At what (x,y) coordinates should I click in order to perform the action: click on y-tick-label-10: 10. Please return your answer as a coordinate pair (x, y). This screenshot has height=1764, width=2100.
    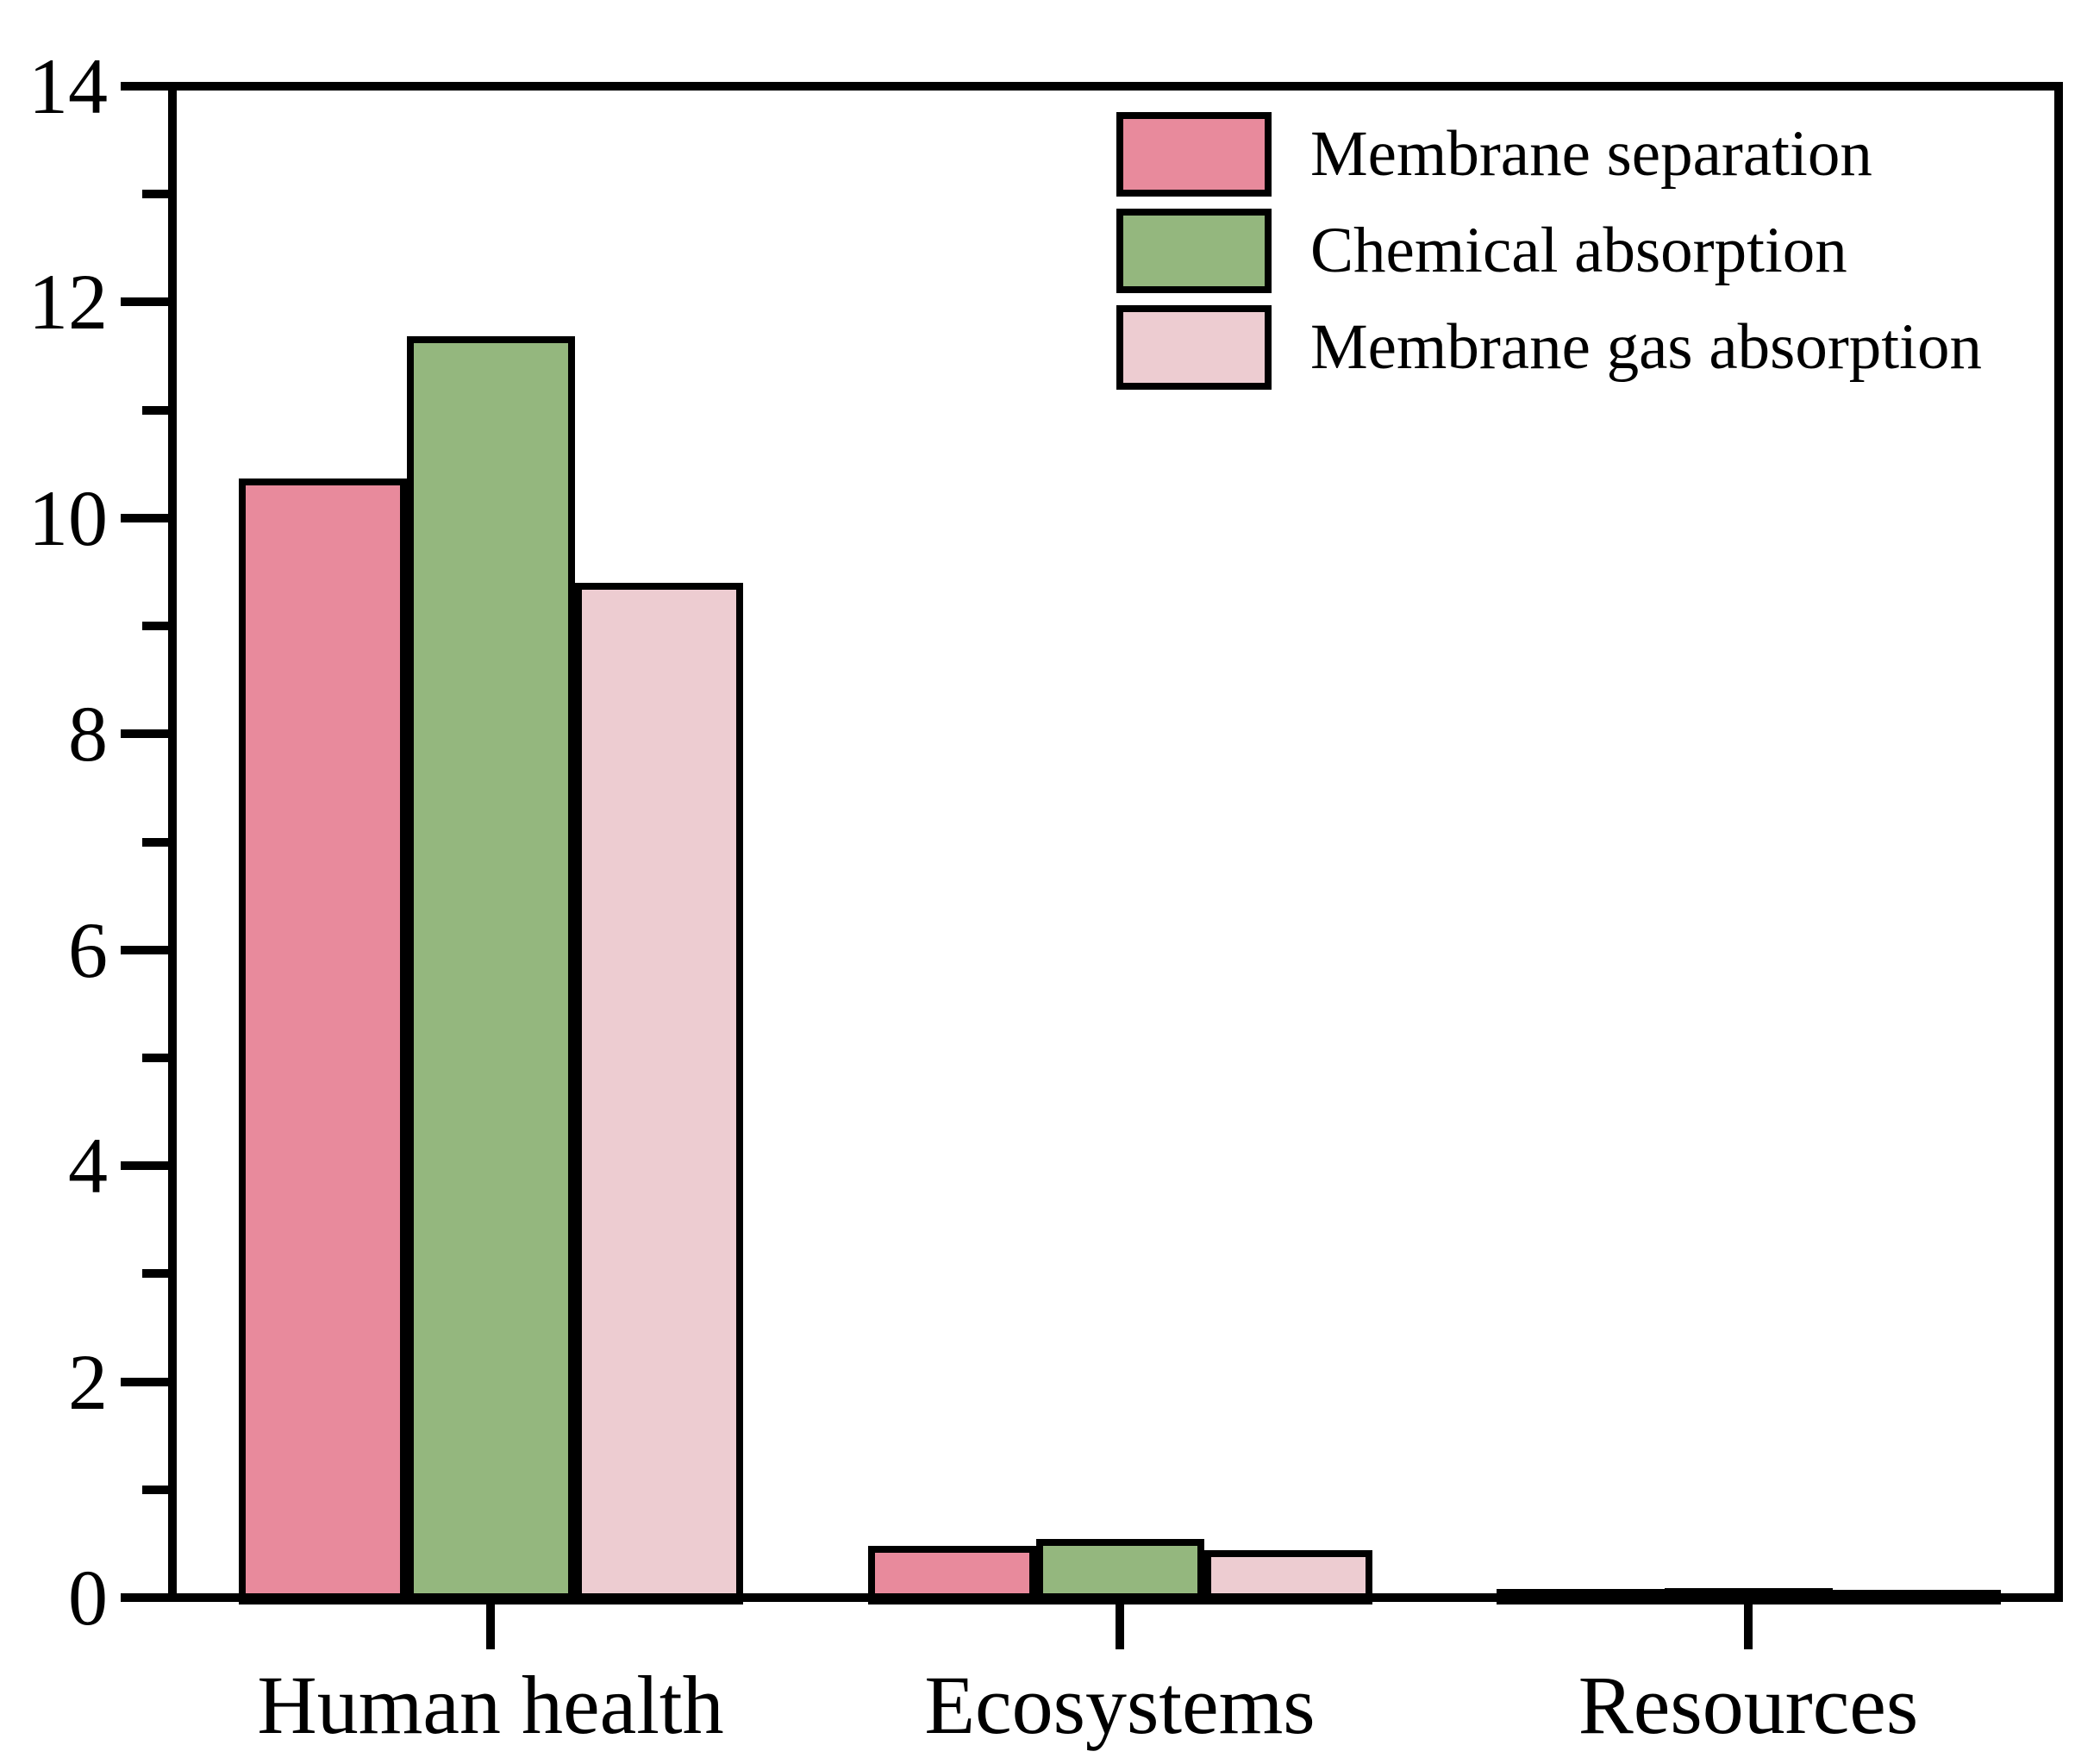
    Looking at the image, I should click on (68, 517).